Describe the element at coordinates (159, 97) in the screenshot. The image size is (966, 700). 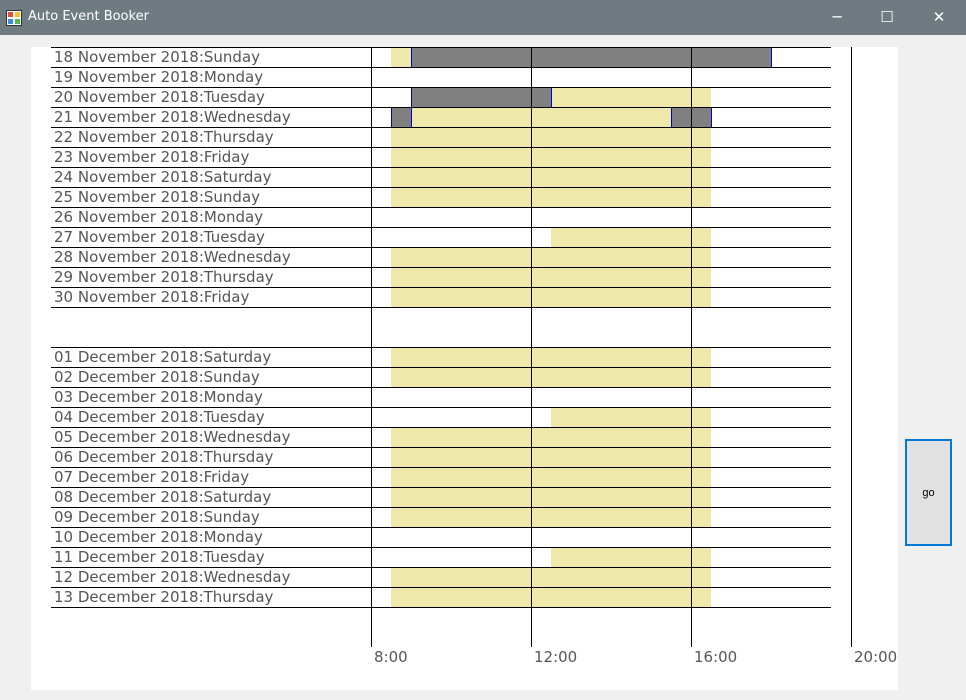
I see `day-label: 20 November 2018:Tuesday` at that location.